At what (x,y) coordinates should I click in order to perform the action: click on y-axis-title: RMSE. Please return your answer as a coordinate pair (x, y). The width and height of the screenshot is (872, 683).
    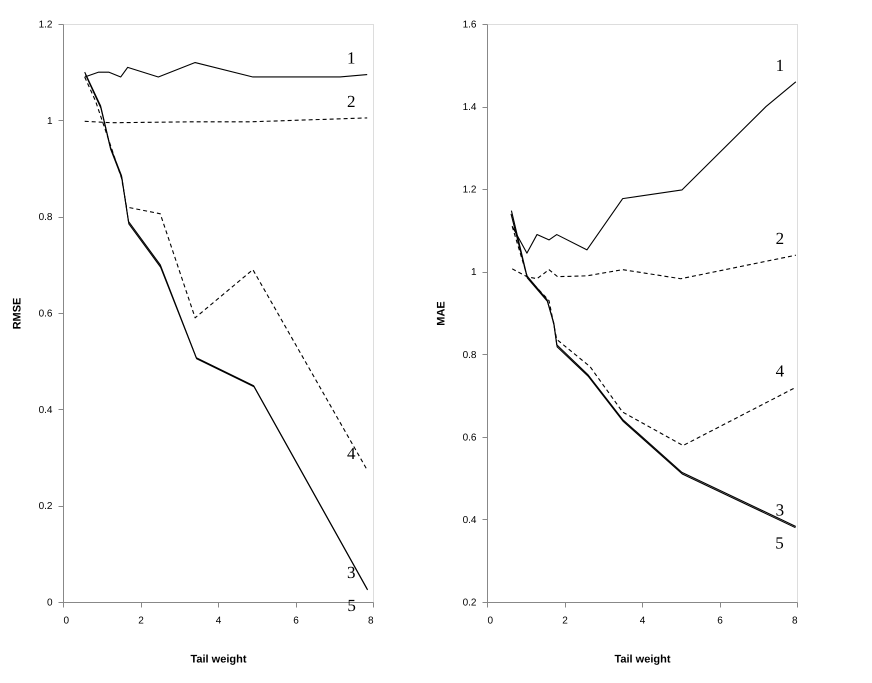
    Looking at the image, I should click on (18, 314).